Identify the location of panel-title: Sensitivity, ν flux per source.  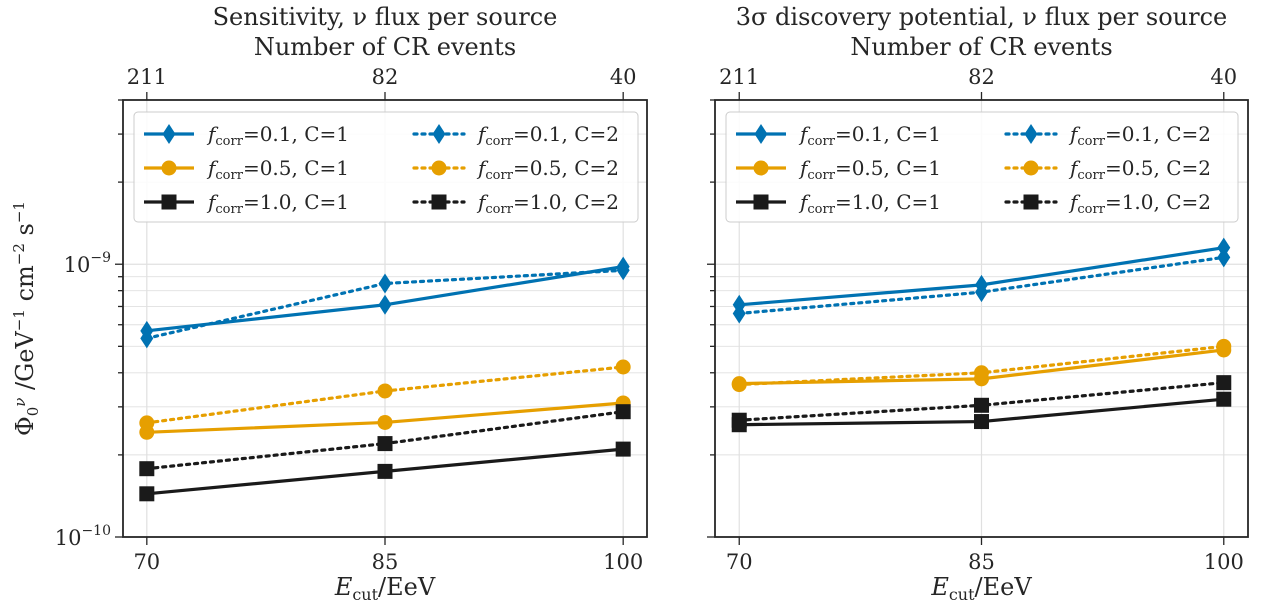
(385, 17).